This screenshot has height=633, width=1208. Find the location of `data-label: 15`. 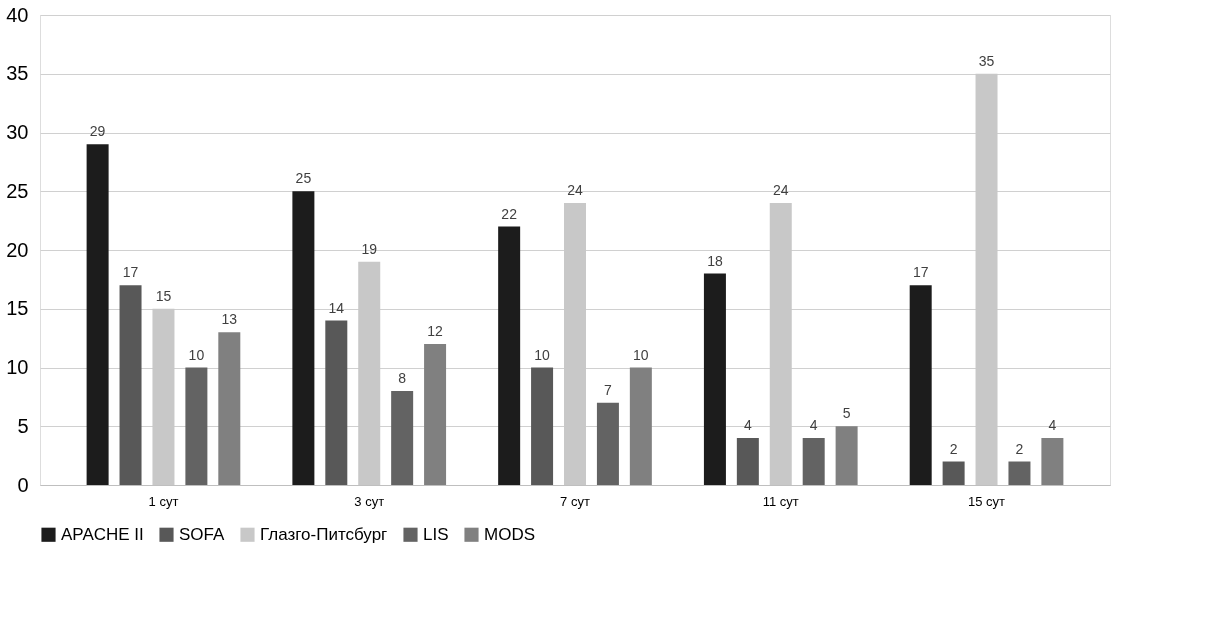

data-label: 15 is located at coordinates (163, 295).